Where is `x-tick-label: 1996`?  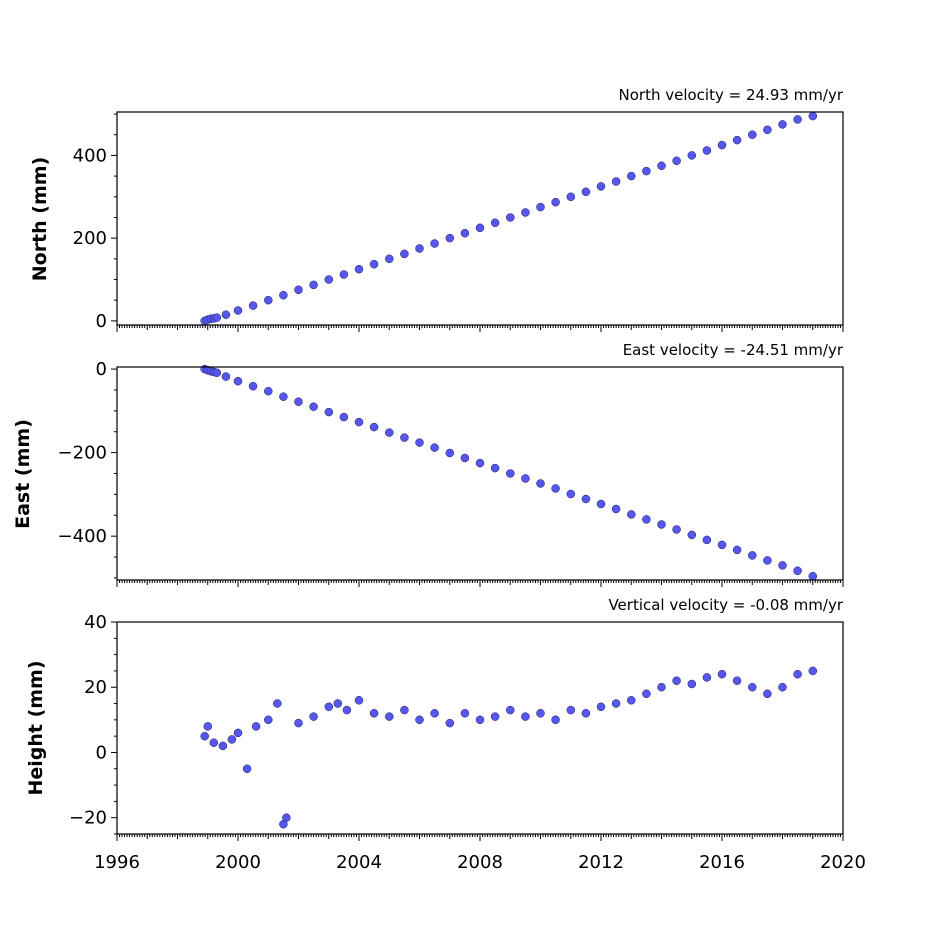
x-tick-label: 1996 is located at coordinates (117, 862).